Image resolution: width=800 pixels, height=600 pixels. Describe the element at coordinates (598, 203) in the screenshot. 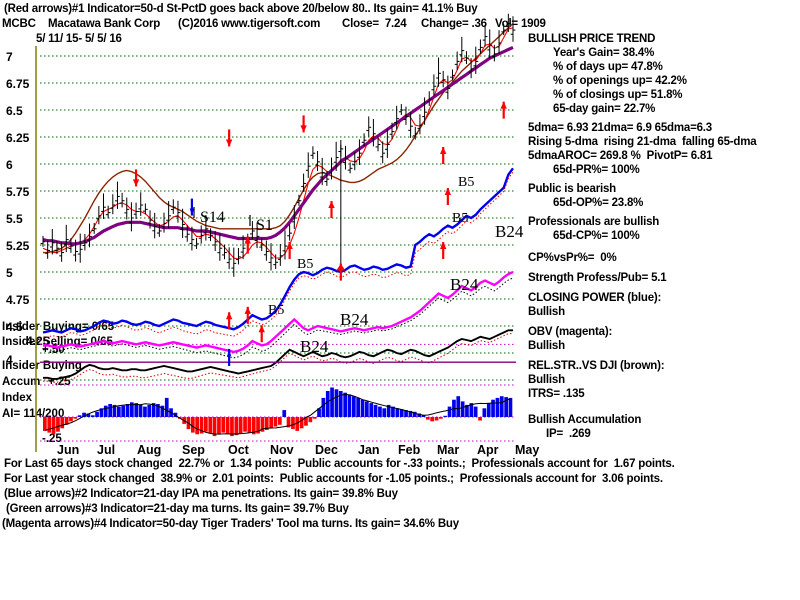

I see `public-op-percent: 65d-OP%= 23.8%` at that location.